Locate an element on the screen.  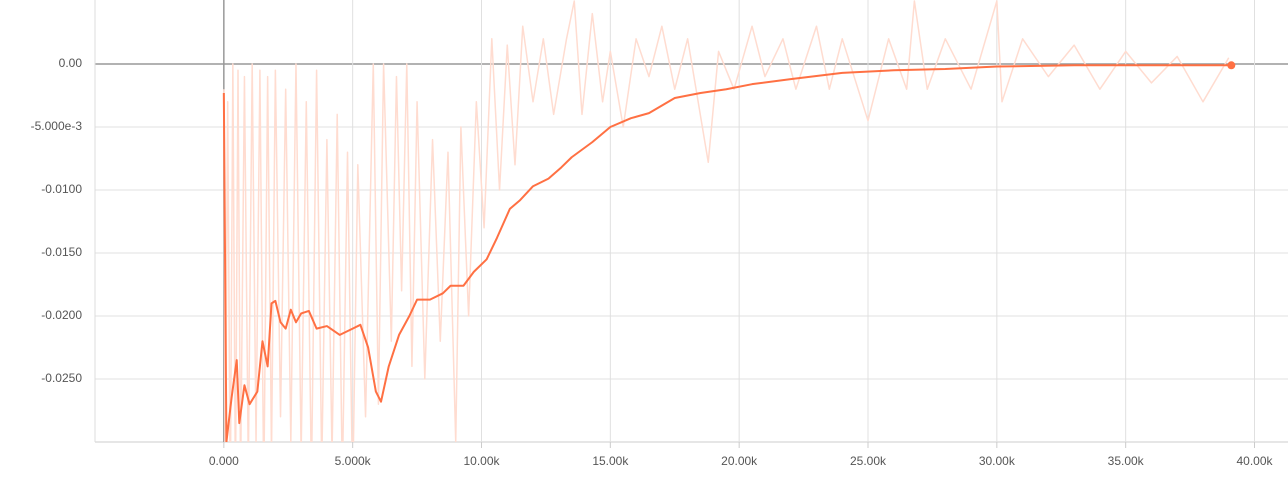
x-tick-label: 35.00k is located at coordinates (1126, 461).